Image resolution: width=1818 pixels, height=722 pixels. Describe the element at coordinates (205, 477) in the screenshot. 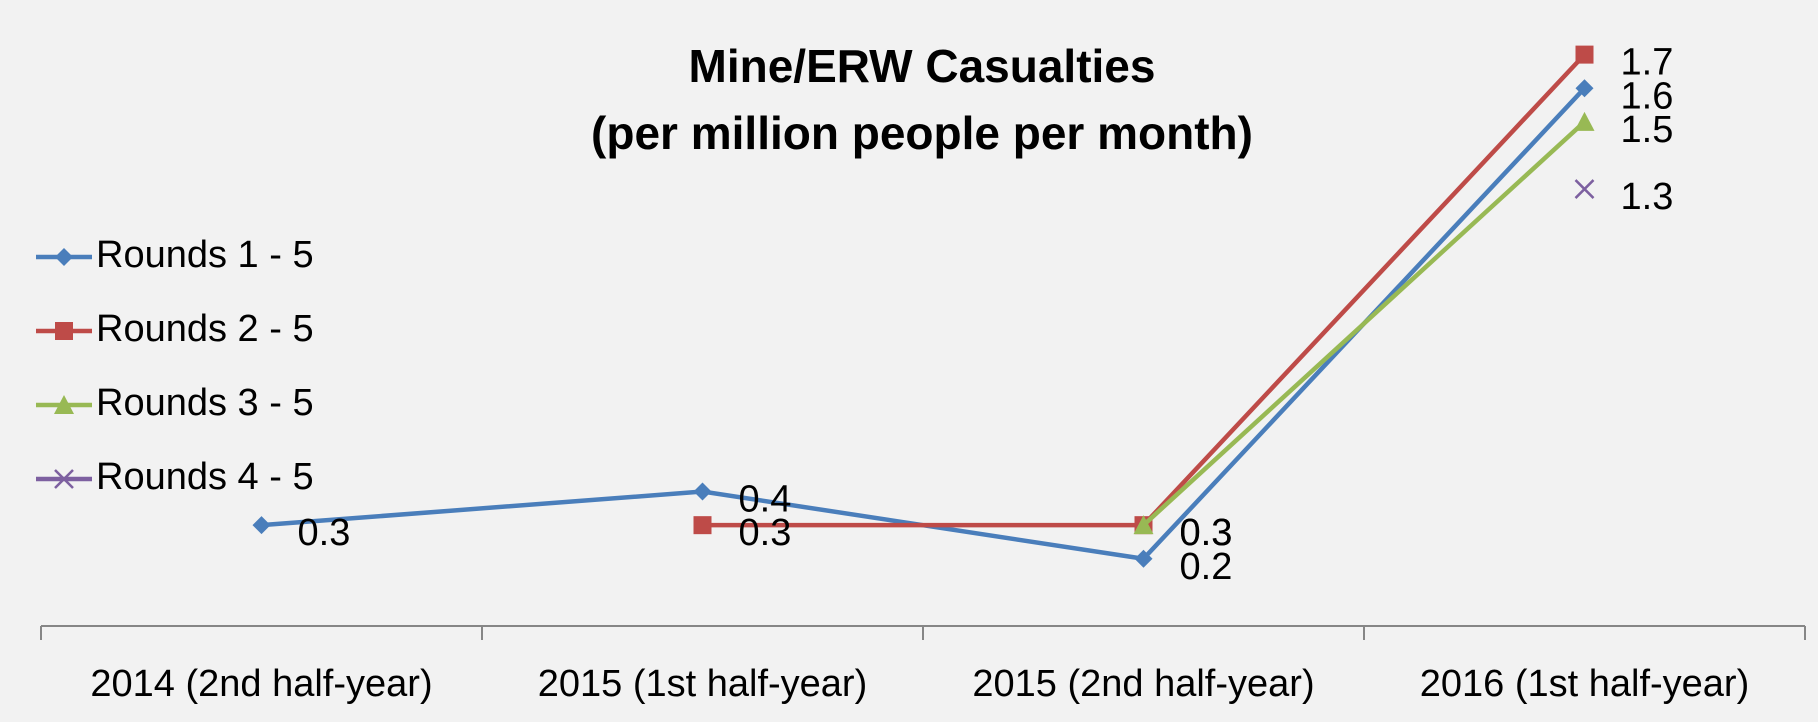

I see `legend-label: Rounds 4 - 5` at that location.